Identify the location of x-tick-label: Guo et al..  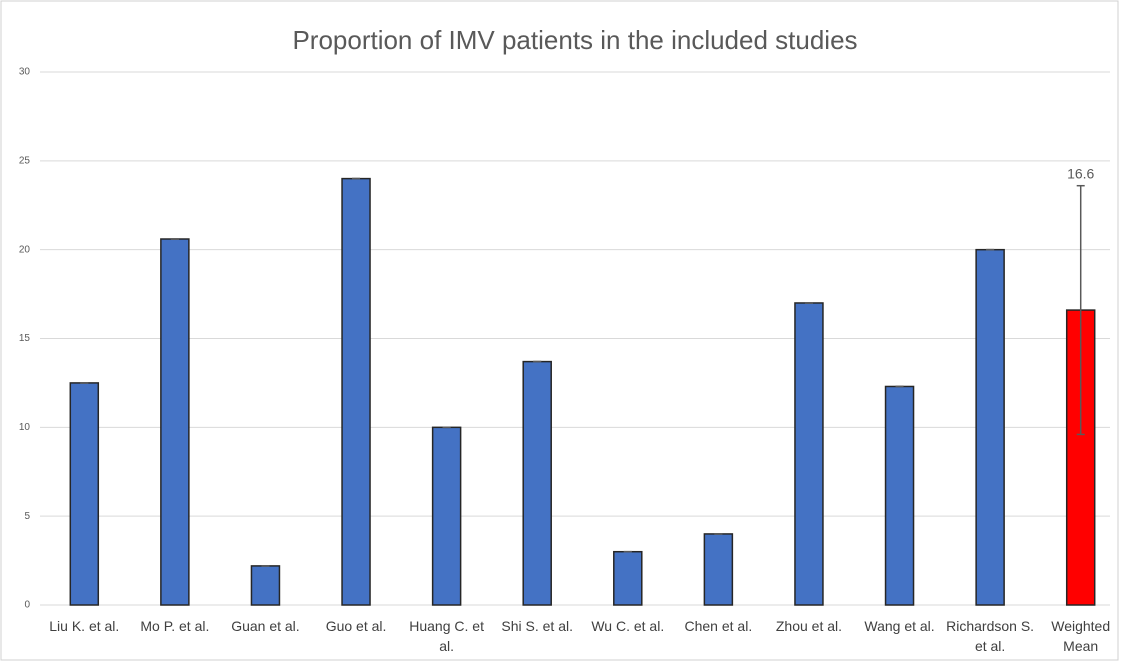
(356, 626).